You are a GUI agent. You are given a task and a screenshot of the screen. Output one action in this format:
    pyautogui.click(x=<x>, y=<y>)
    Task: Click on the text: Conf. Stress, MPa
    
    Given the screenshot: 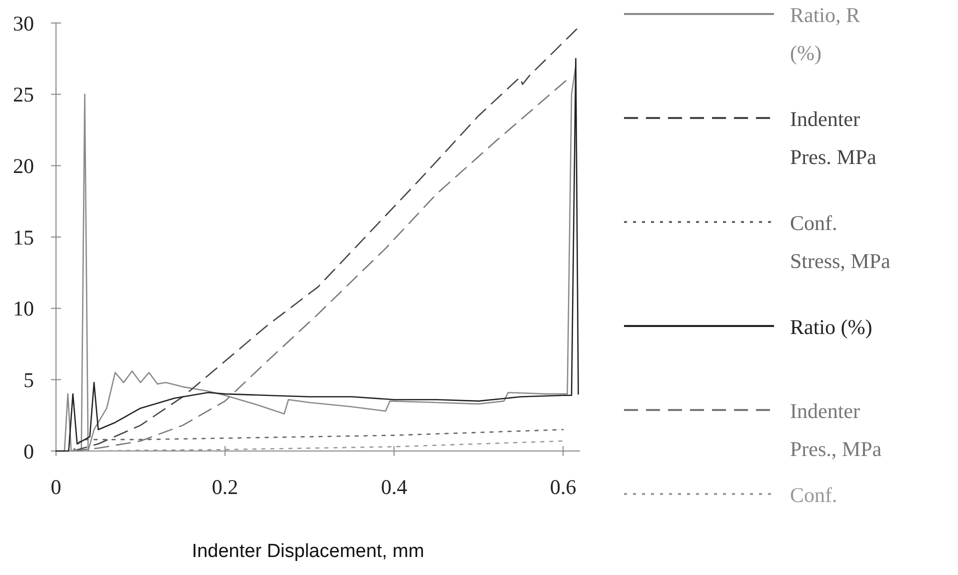 What is the action you would take?
    pyautogui.click(x=841, y=242)
    